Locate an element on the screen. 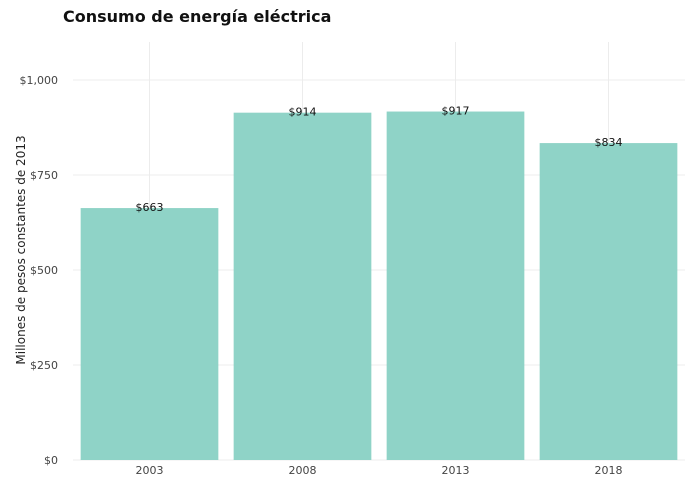 The width and height of the screenshot is (700, 500). chart-title: Consumo de energía eléctrica is located at coordinates (197, 16).